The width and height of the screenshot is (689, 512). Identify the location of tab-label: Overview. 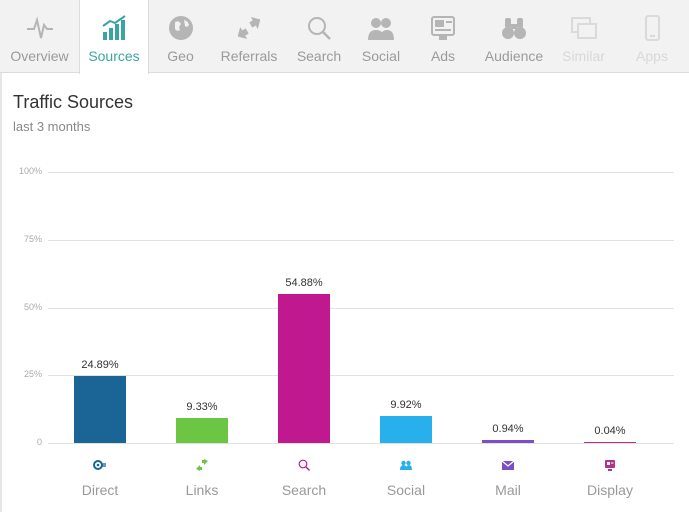
(39, 56).